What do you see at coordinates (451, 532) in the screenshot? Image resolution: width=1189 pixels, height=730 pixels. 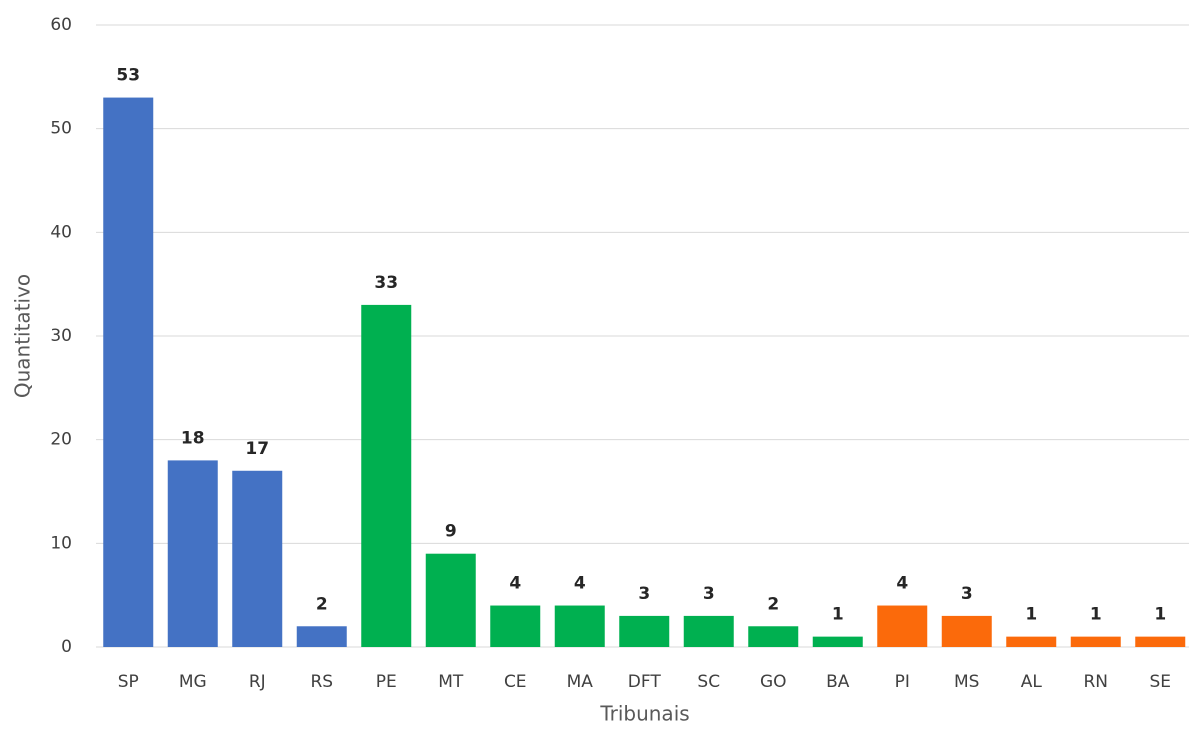 I see `value-label: 9` at bounding box center [451, 532].